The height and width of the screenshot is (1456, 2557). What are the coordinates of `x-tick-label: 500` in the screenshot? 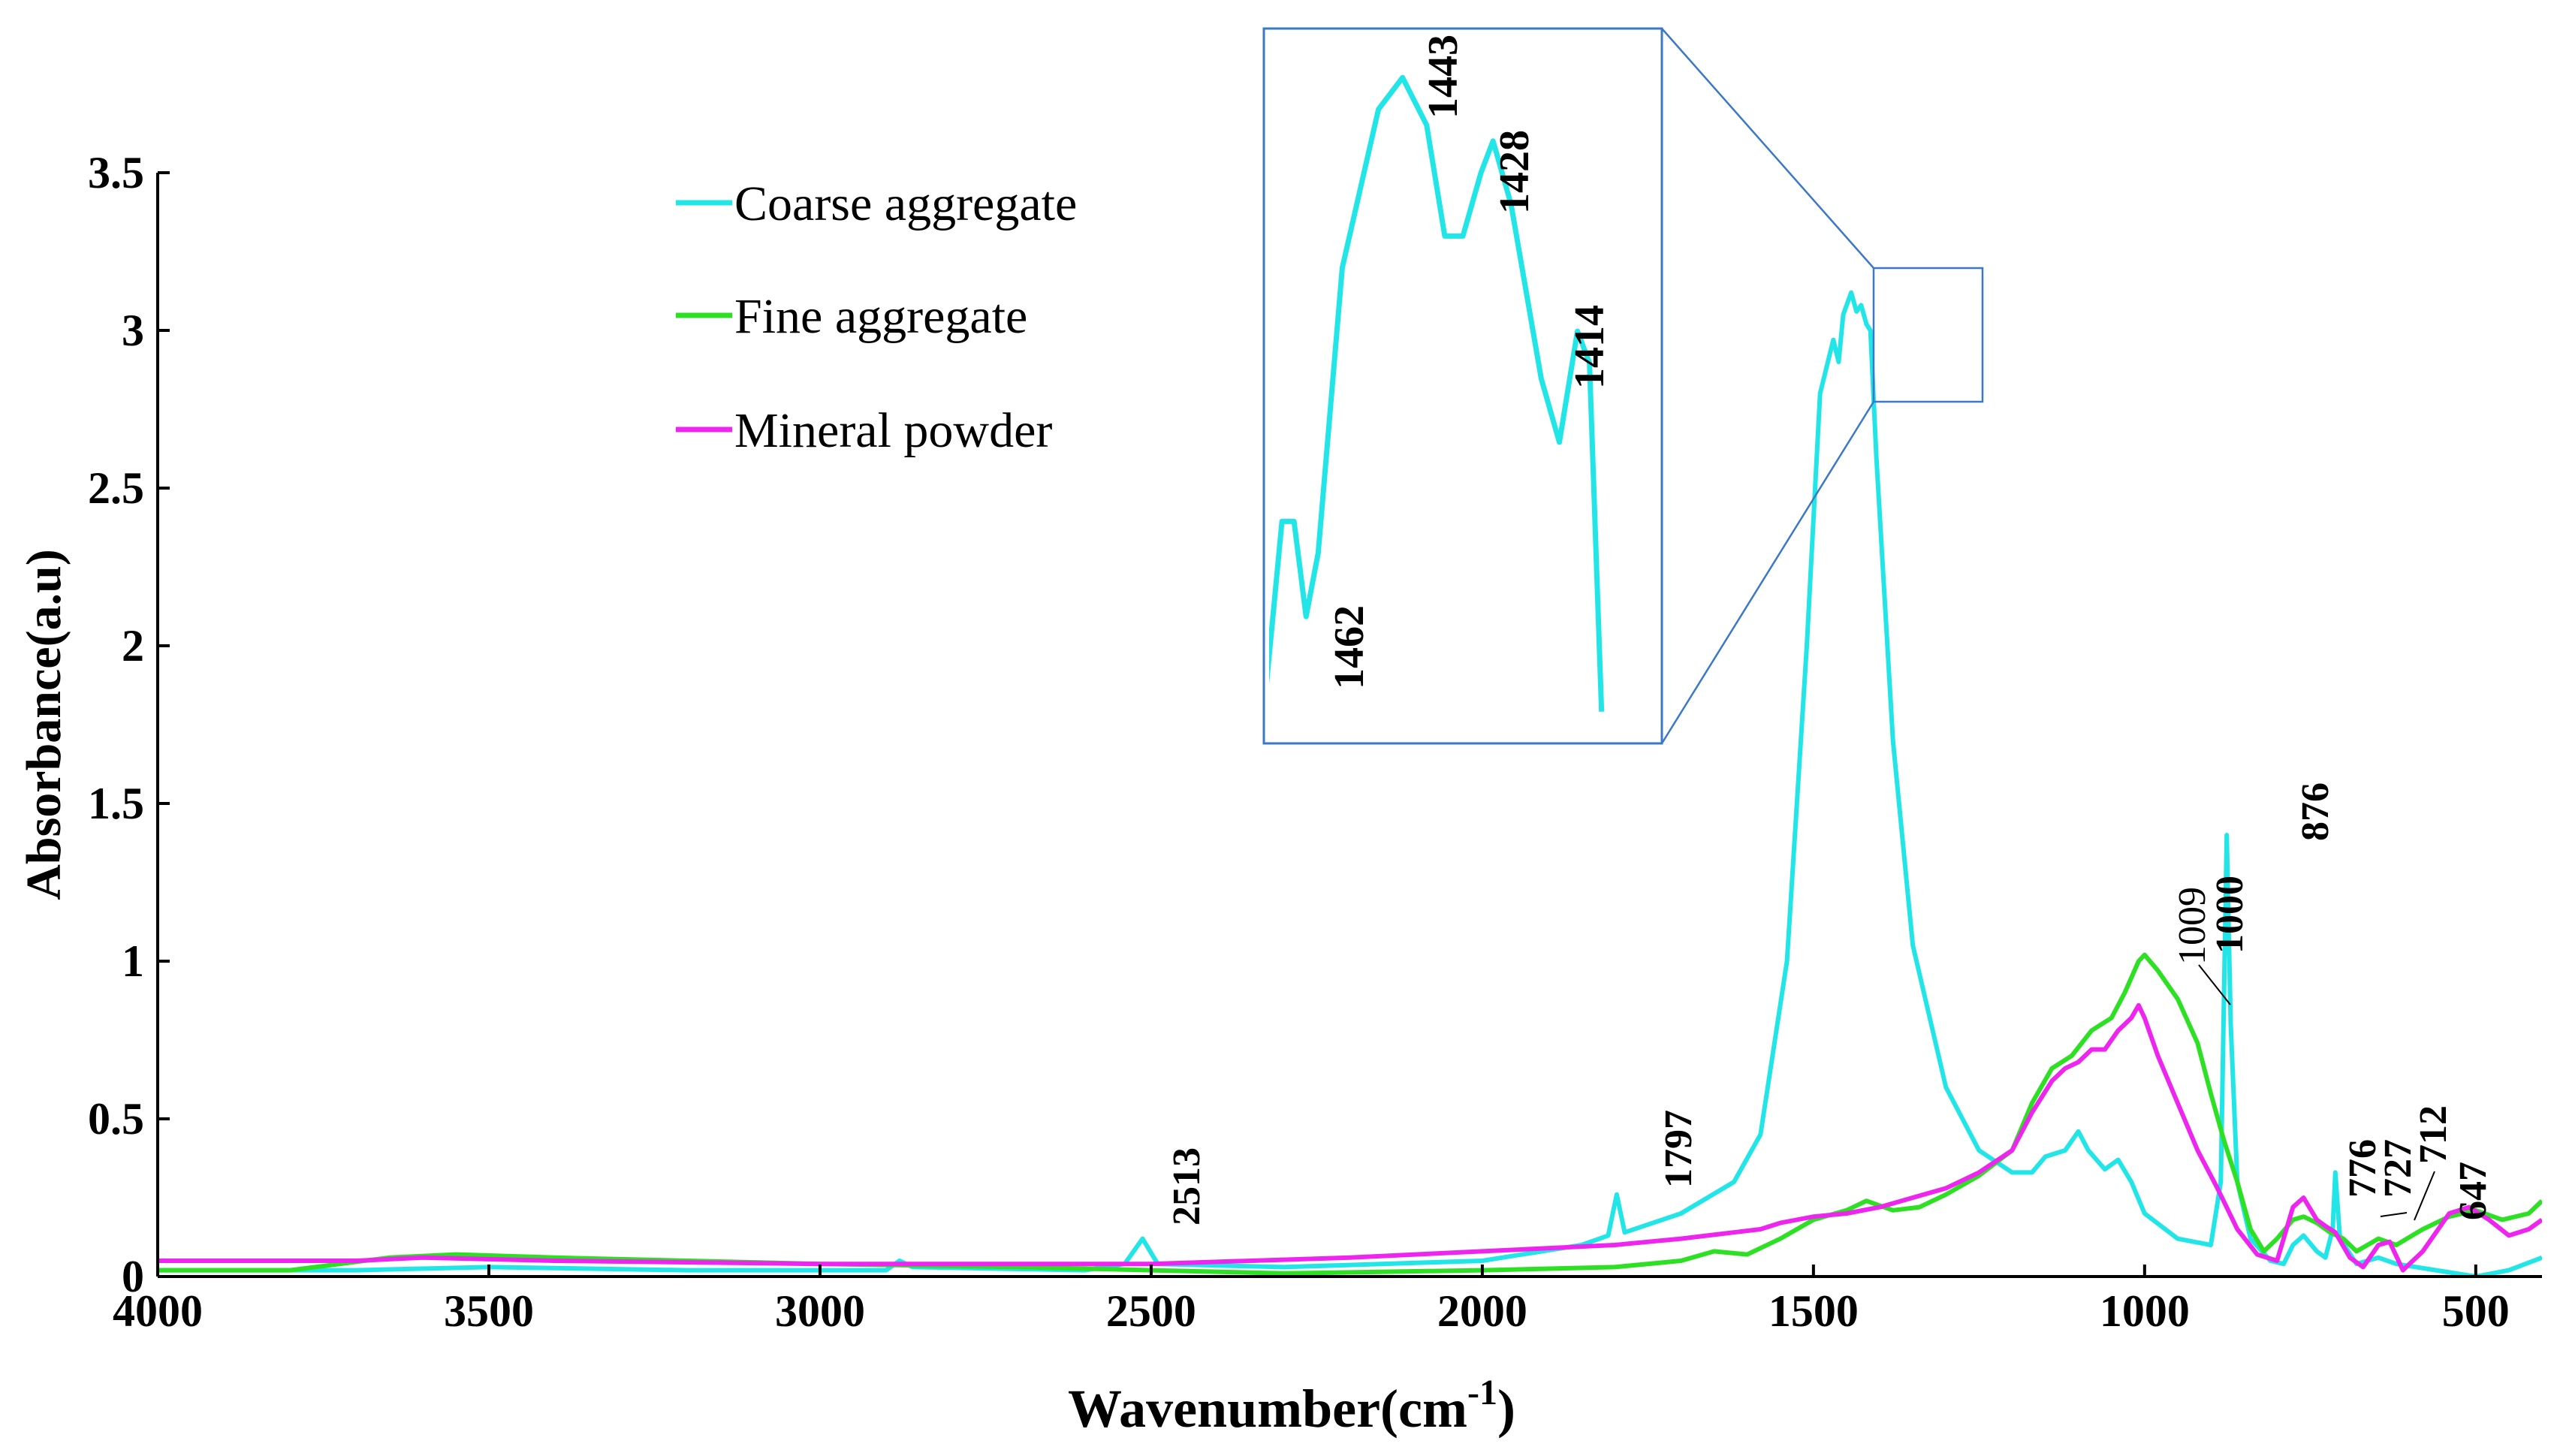 It's located at (2476, 1311).